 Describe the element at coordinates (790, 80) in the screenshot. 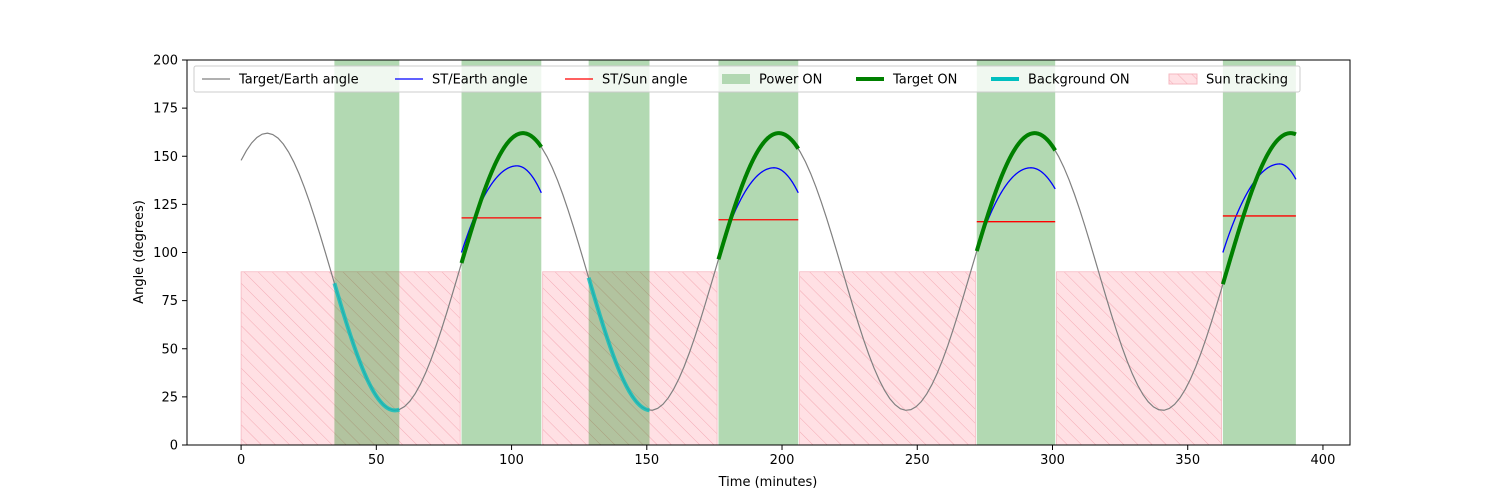

I see `legend-label: Power ON` at that location.